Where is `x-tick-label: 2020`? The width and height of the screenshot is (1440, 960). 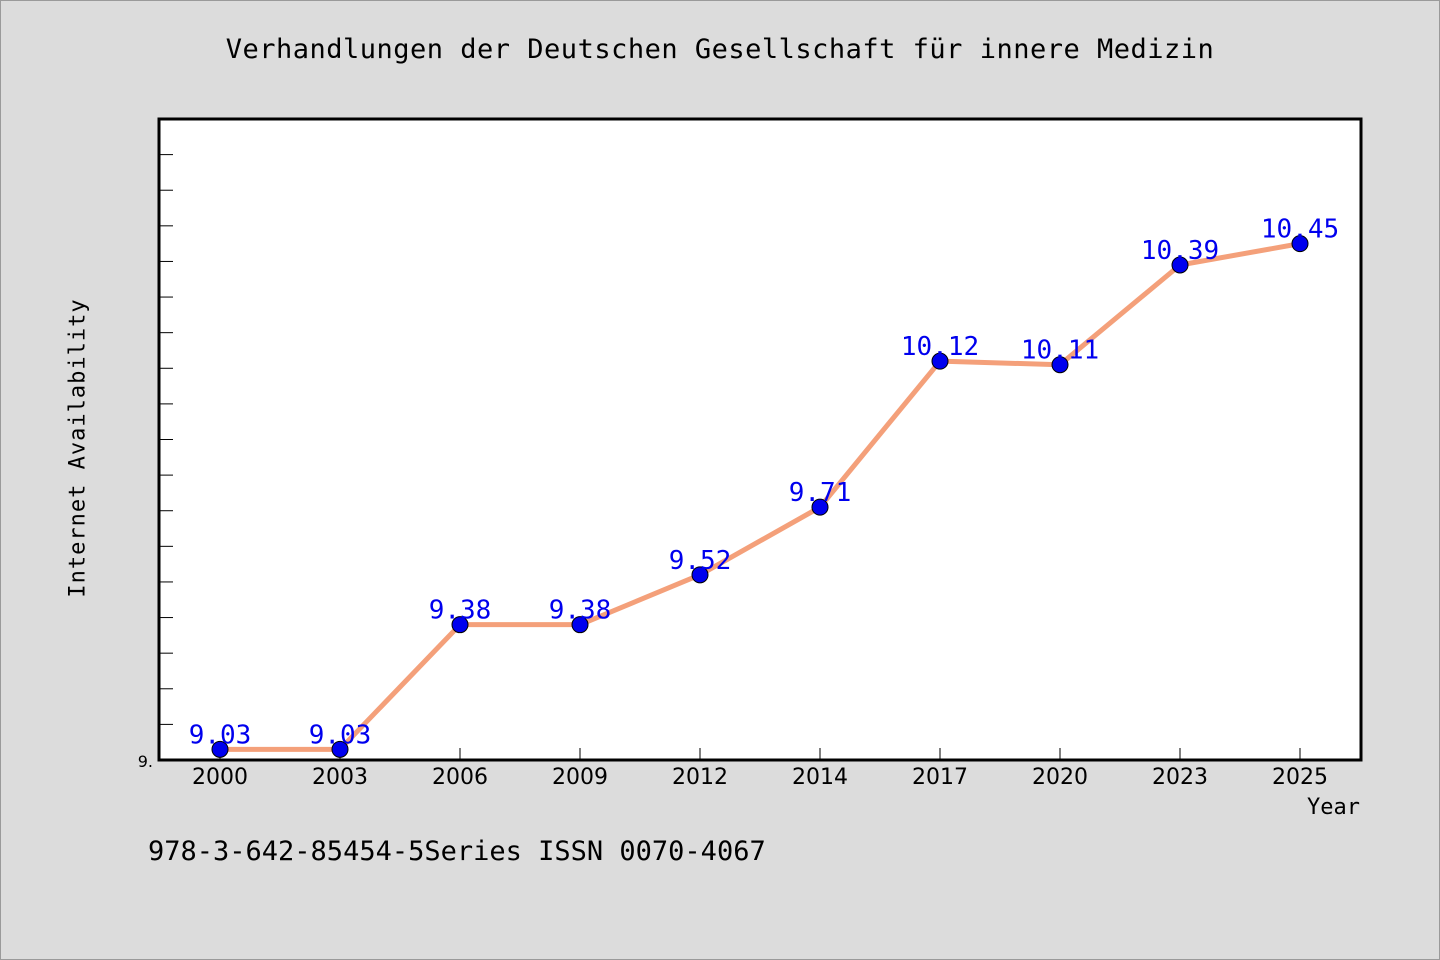 x-tick-label: 2020 is located at coordinates (1060, 777).